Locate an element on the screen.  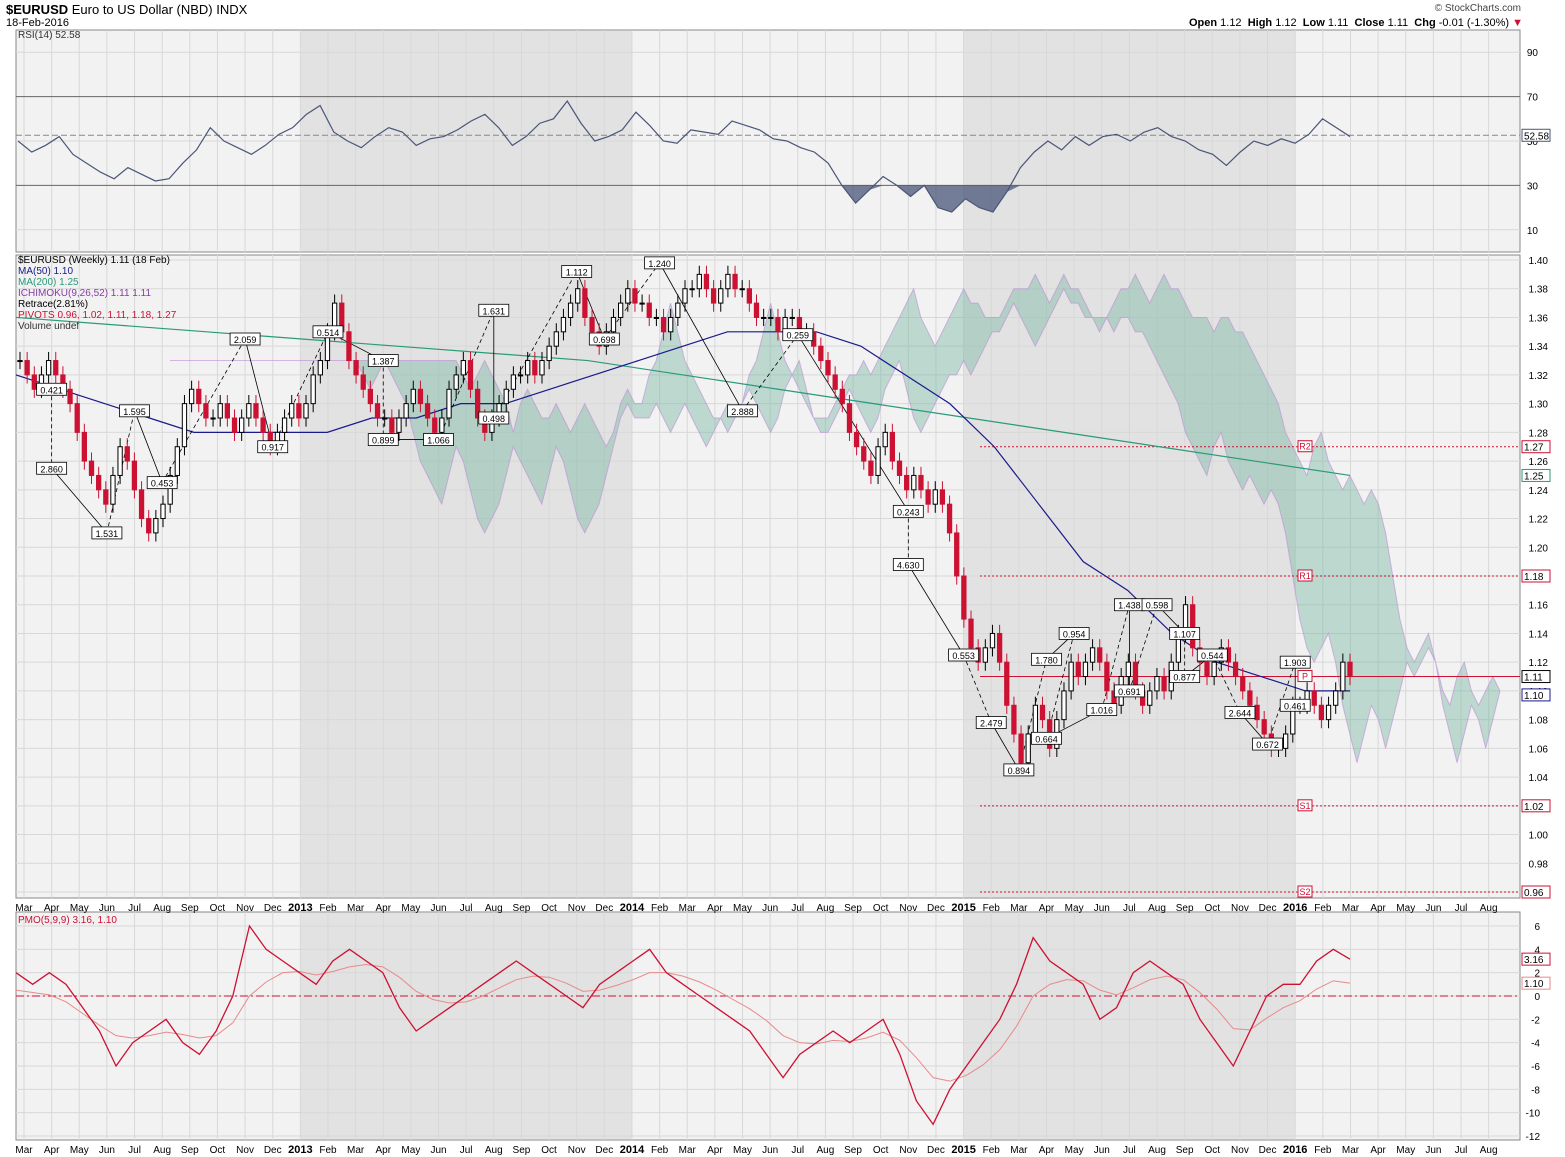
x-tick-label: May is located at coordinates (410, 908).